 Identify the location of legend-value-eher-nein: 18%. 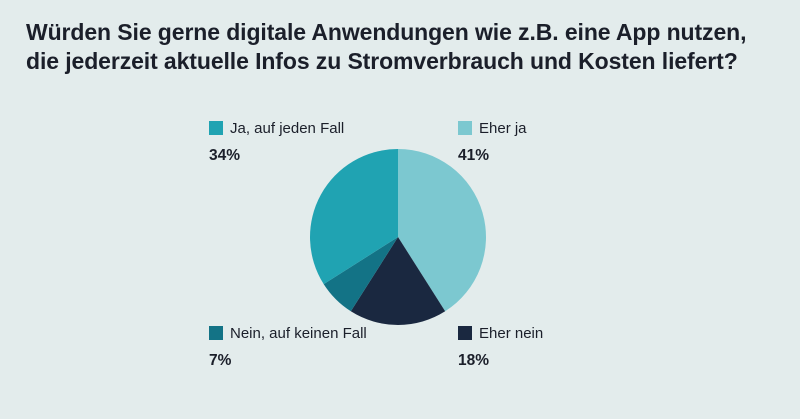
(474, 360).